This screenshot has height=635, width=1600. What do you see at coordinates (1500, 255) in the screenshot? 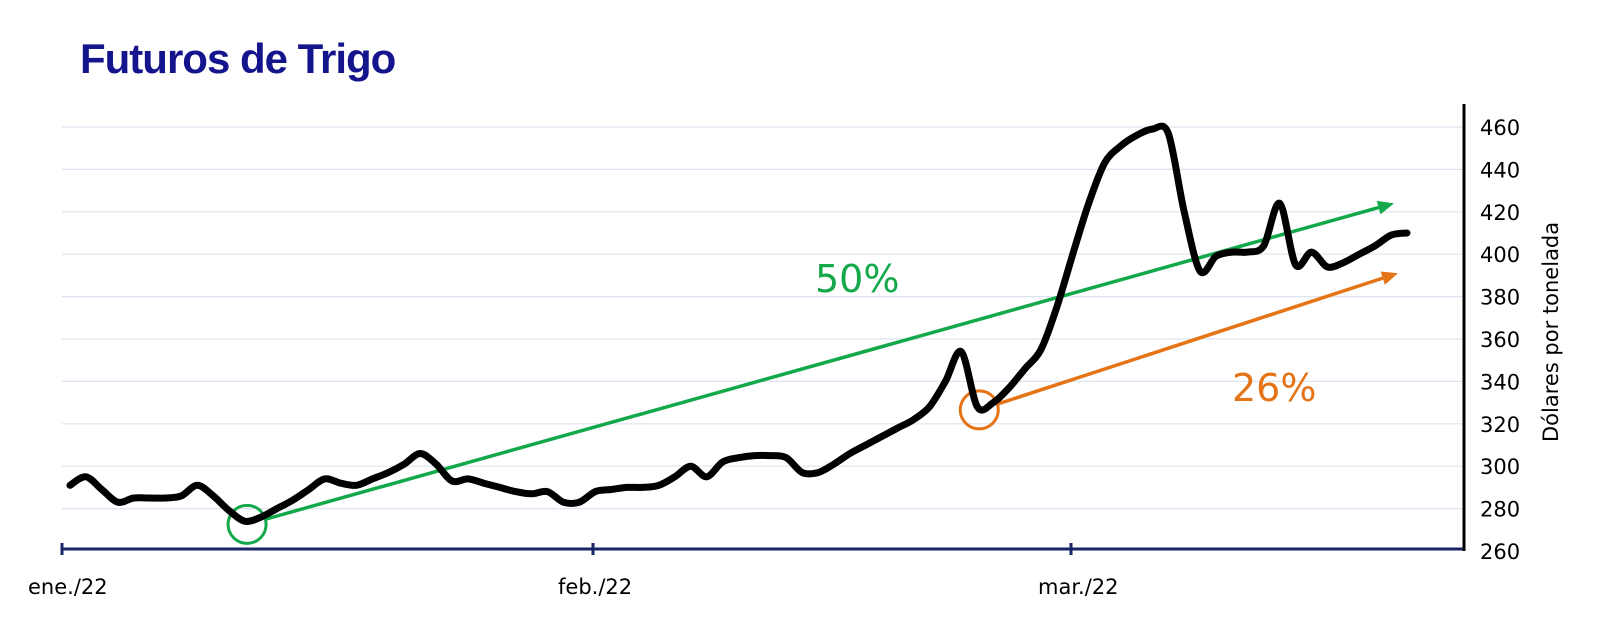
I see `y-tick-label: 400` at bounding box center [1500, 255].